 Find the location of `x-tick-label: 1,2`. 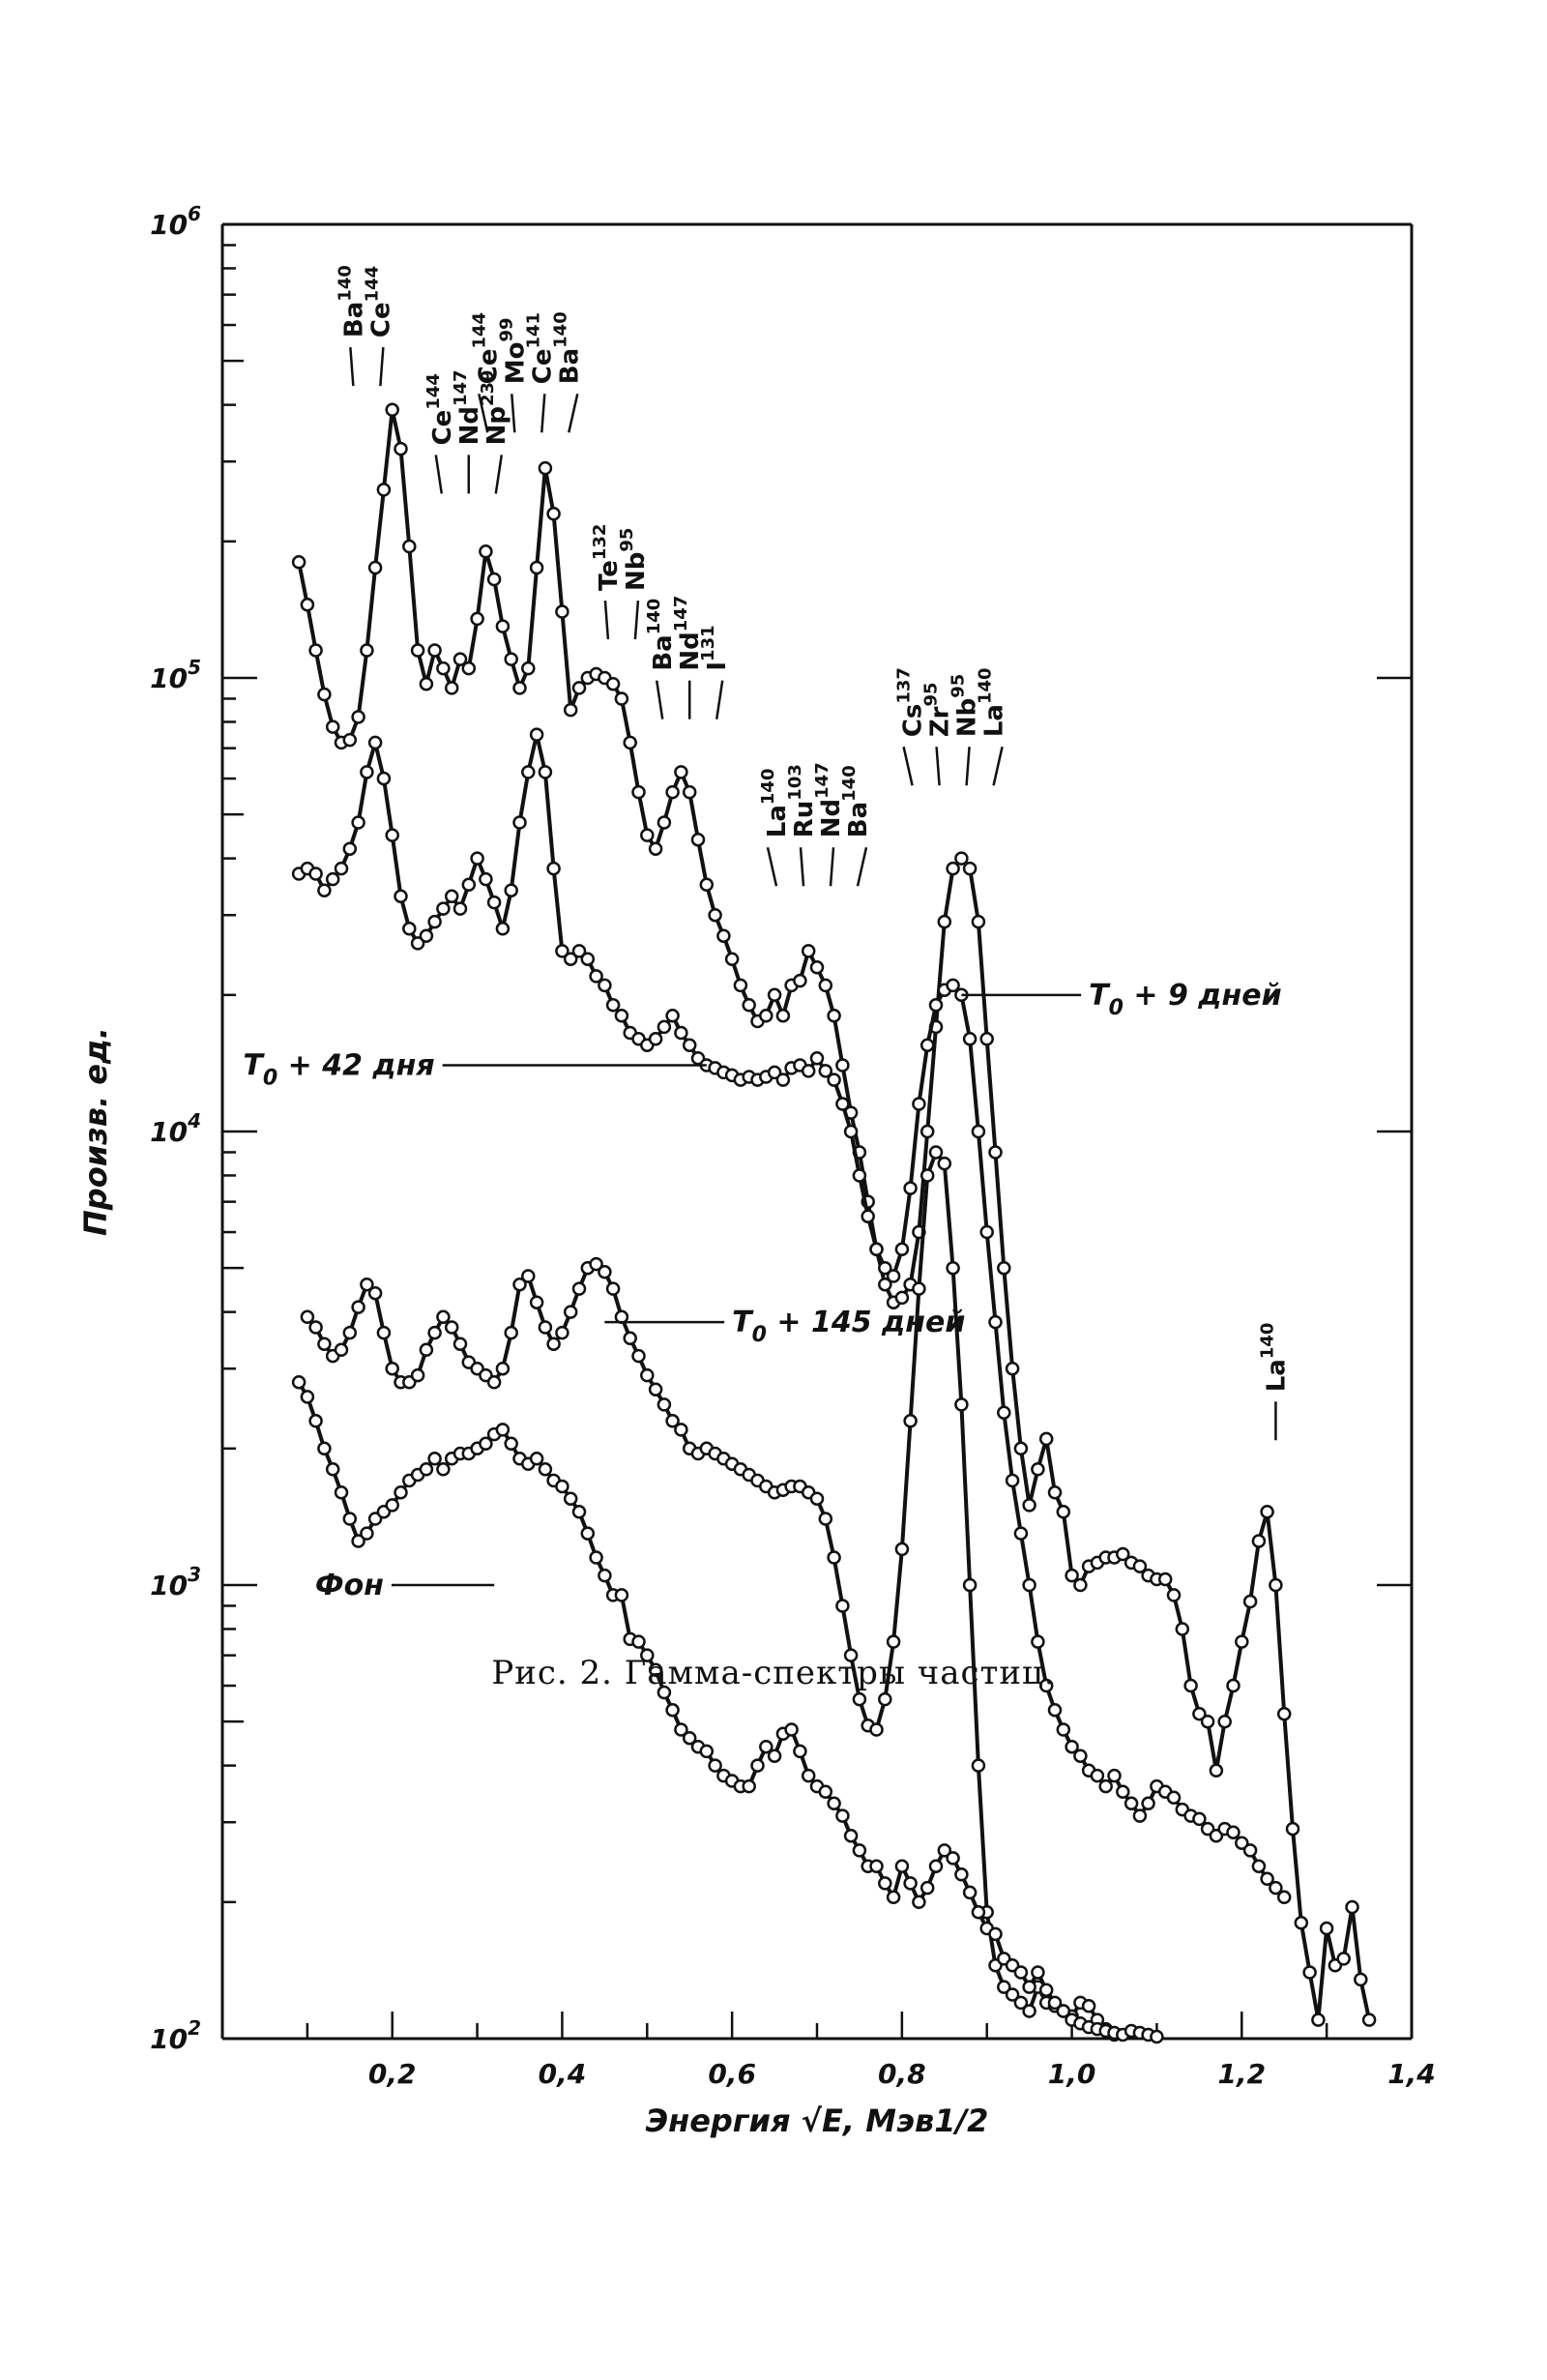

x-tick-label: 1,2 is located at coordinates (1242, 2074).